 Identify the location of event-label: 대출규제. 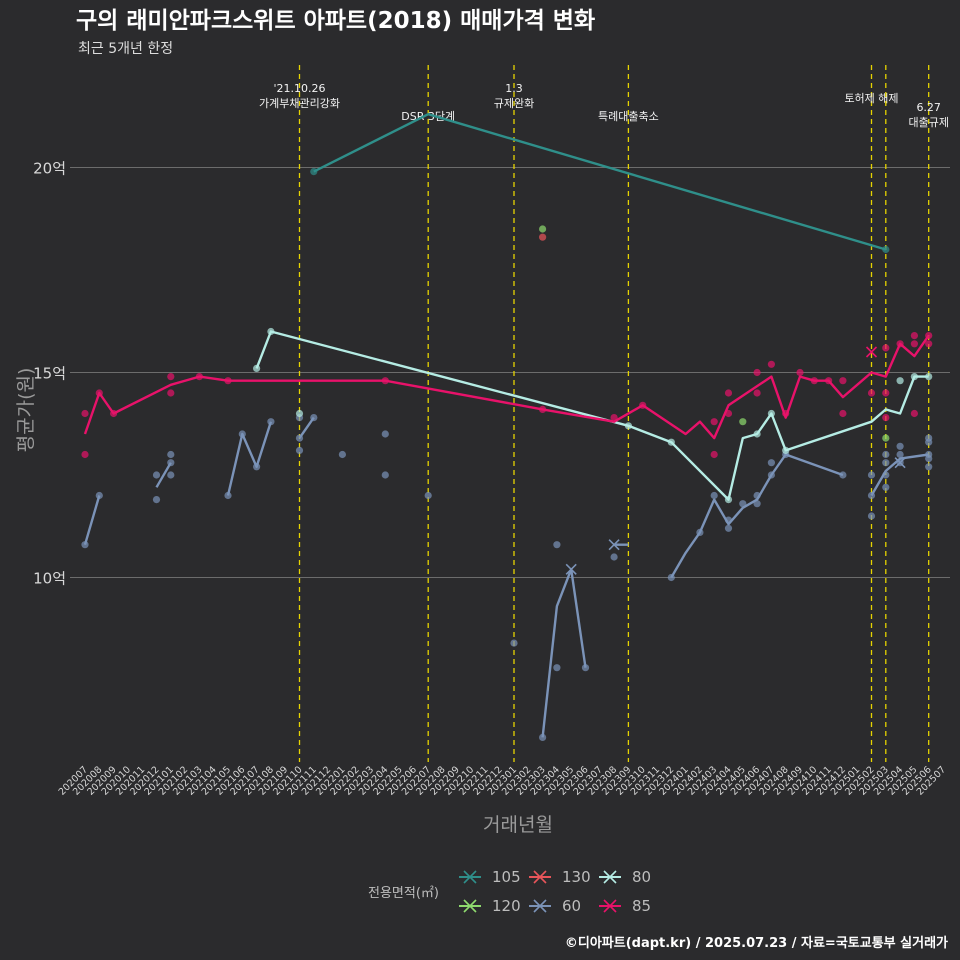
(928, 122).